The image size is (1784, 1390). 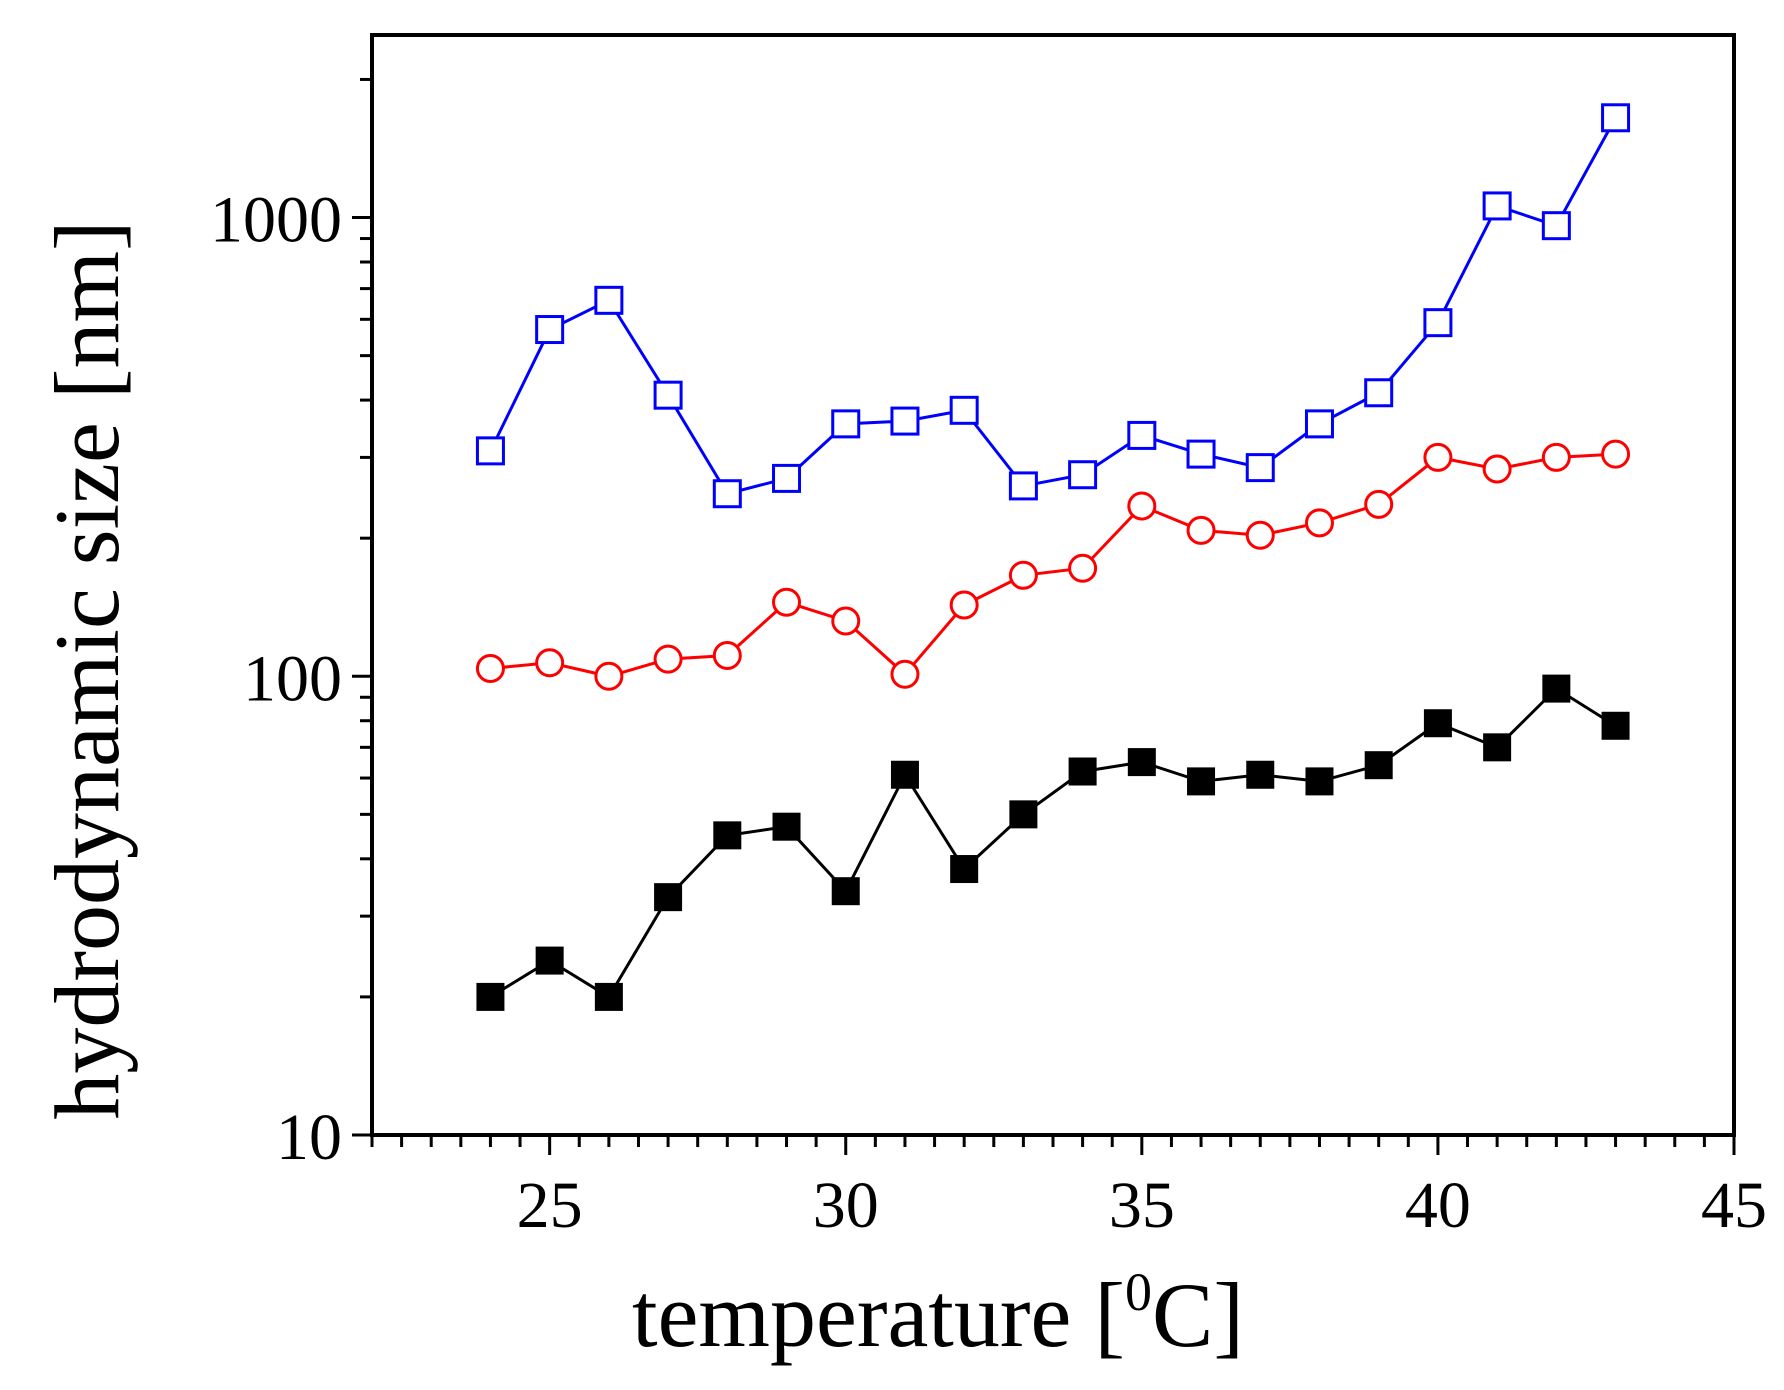 I want to click on x-tick-label: 45, so click(x=1734, y=1205).